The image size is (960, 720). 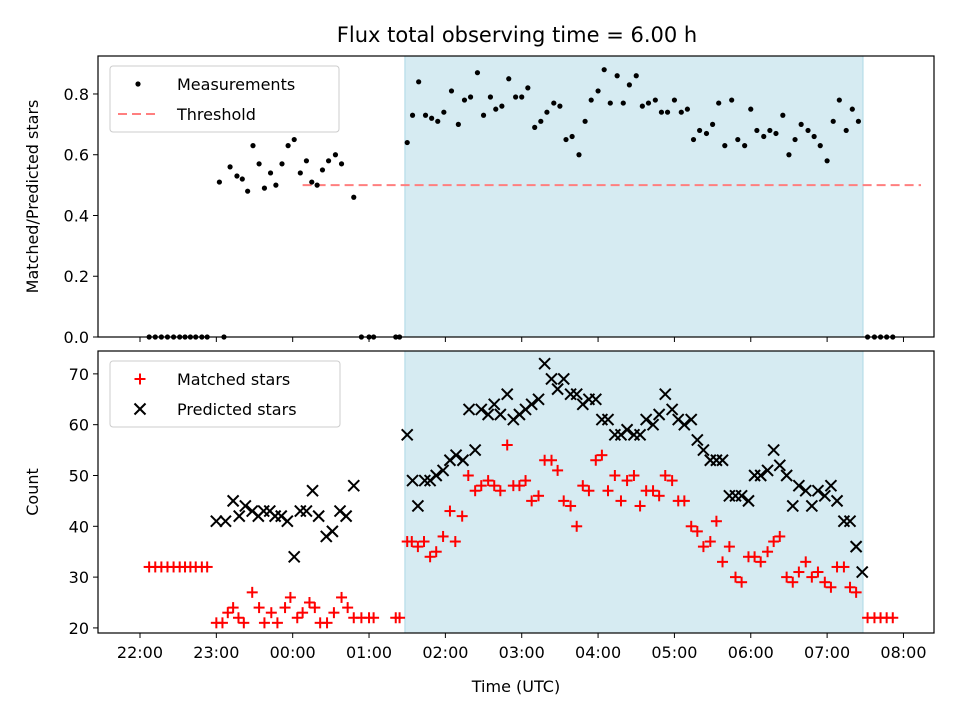 I want to click on ratio-ytick-label: 0.2, so click(x=76, y=276).